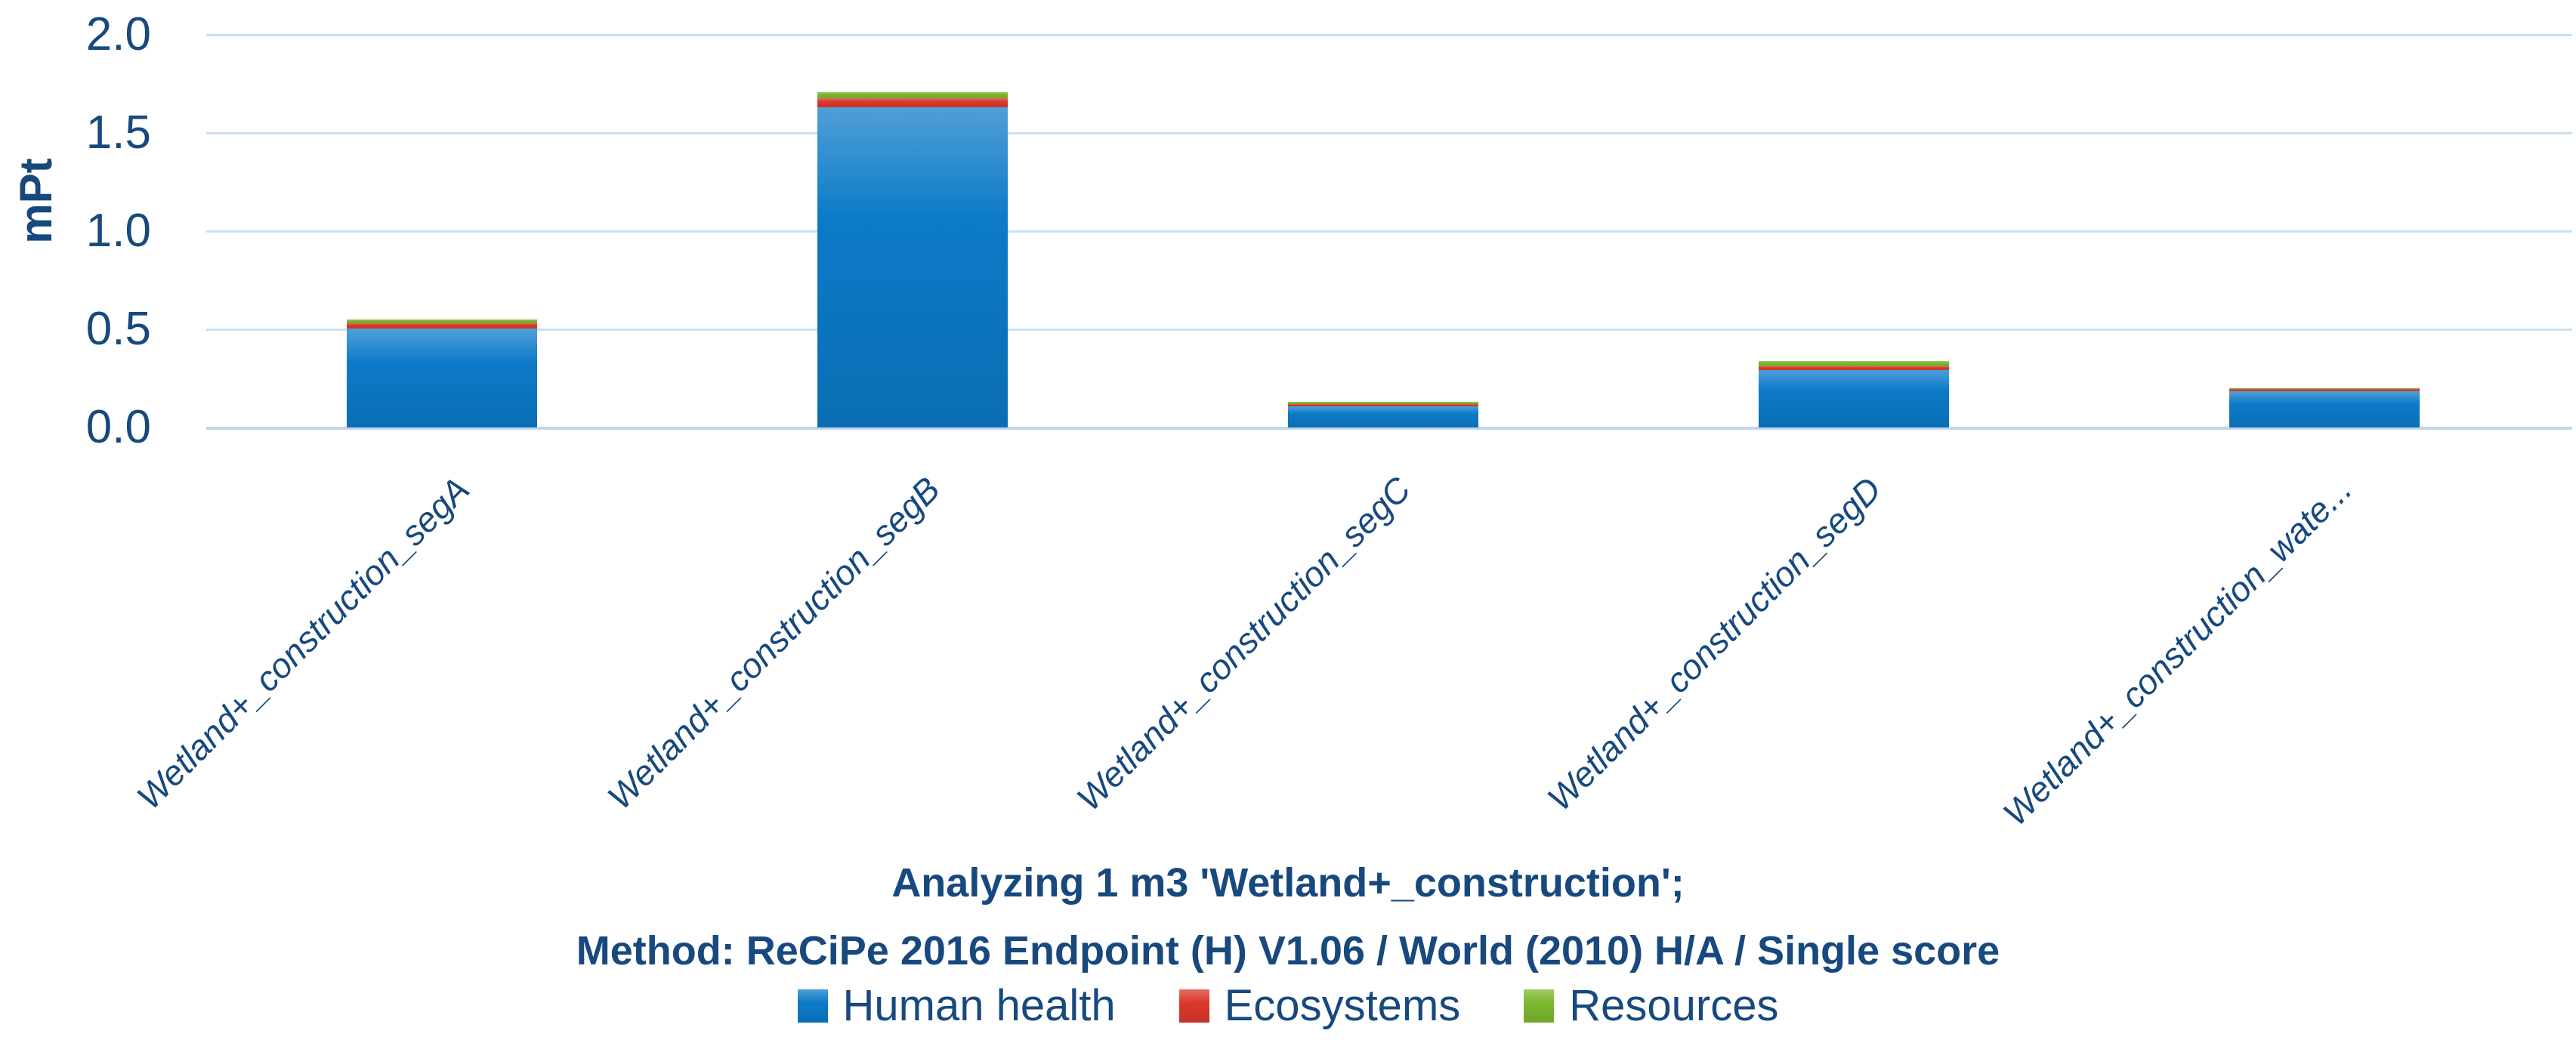  I want to click on legend: Human health Ecosystems Resources, so click(1288, 1006).